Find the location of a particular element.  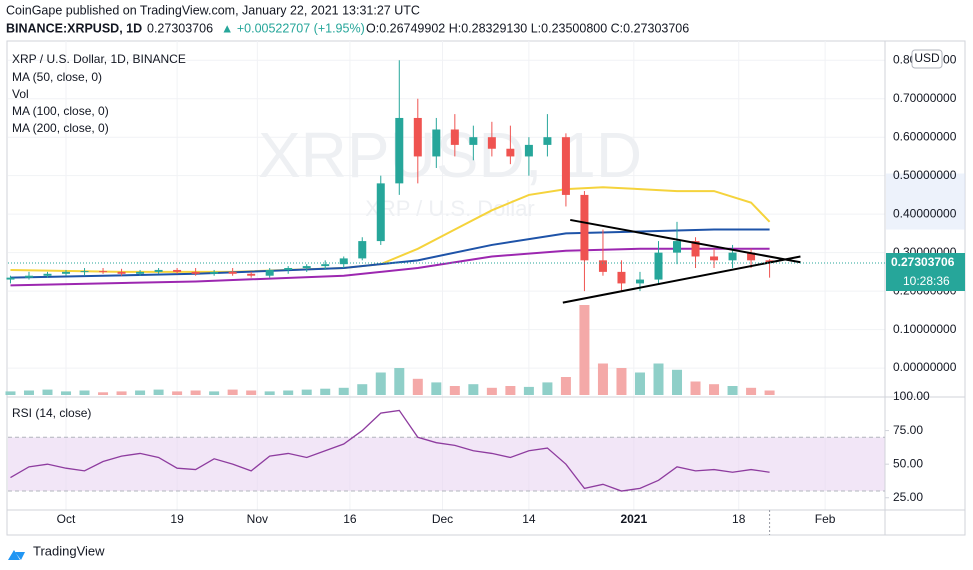

y-tick-label: 25.00 is located at coordinates (908, 497).